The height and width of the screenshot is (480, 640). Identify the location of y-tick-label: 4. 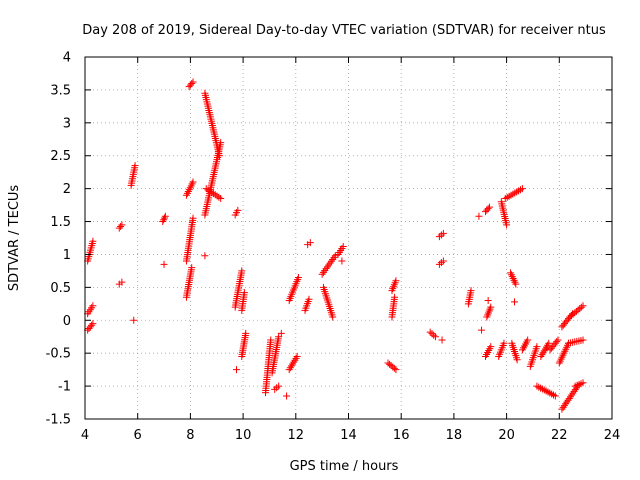
(67, 58).